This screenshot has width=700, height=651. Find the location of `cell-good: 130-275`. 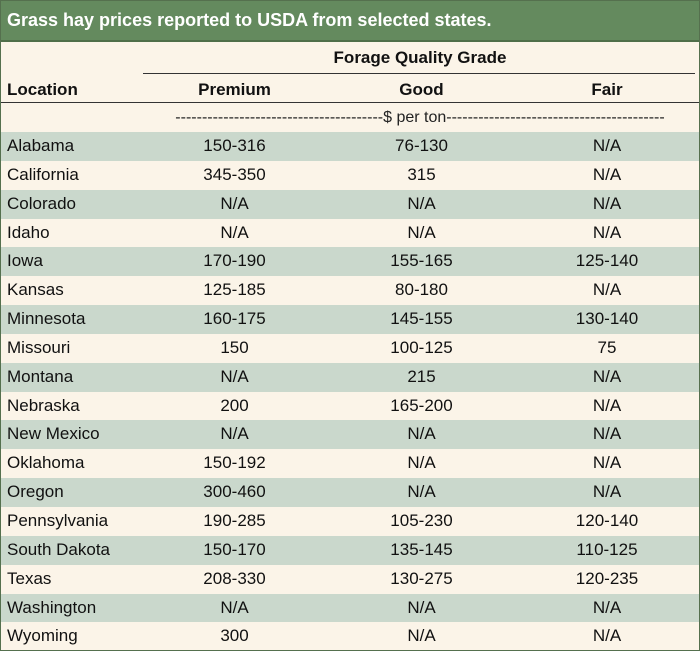

cell-good: 130-275 is located at coordinates (421, 578).